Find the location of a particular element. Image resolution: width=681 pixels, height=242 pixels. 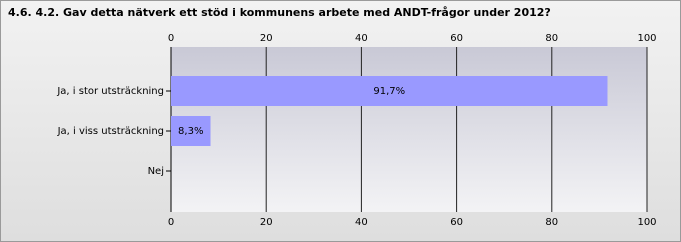

y-tick-label: Ja, i stor utsträckning is located at coordinates (110, 91).